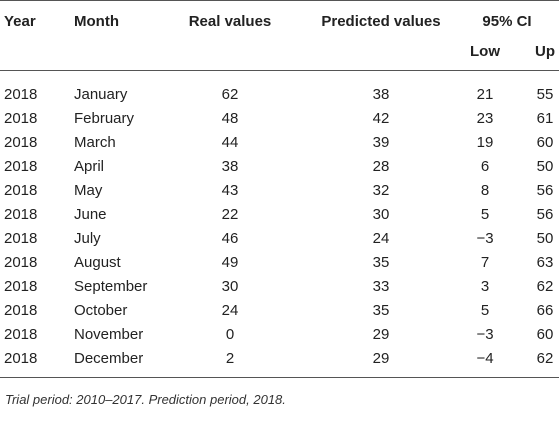 This screenshot has height=434, width=559. Describe the element at coordinates (381, 238) in the screenshot. I see `cell-predicted-value: 24` at that location.